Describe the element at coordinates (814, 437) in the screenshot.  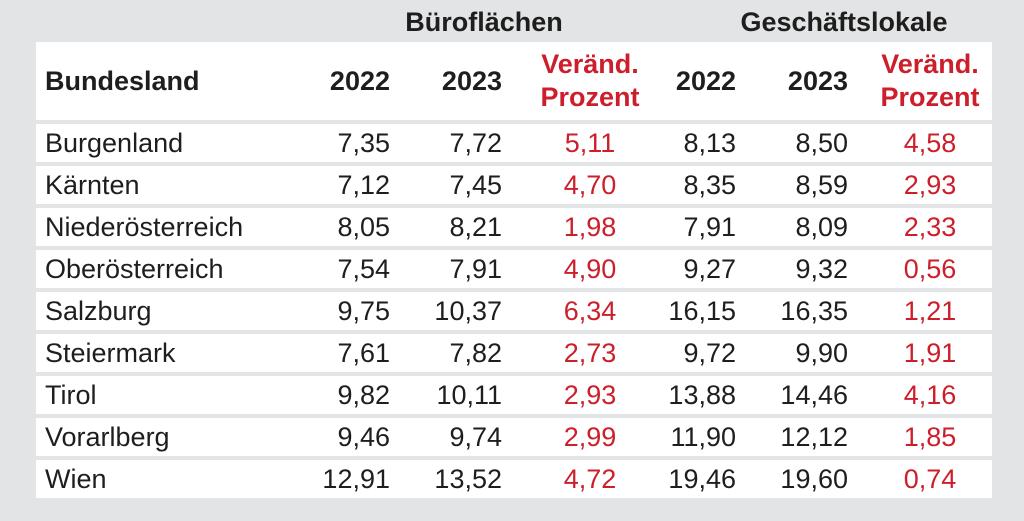
I see `cell-lokal-2023: 12,12` at that location.